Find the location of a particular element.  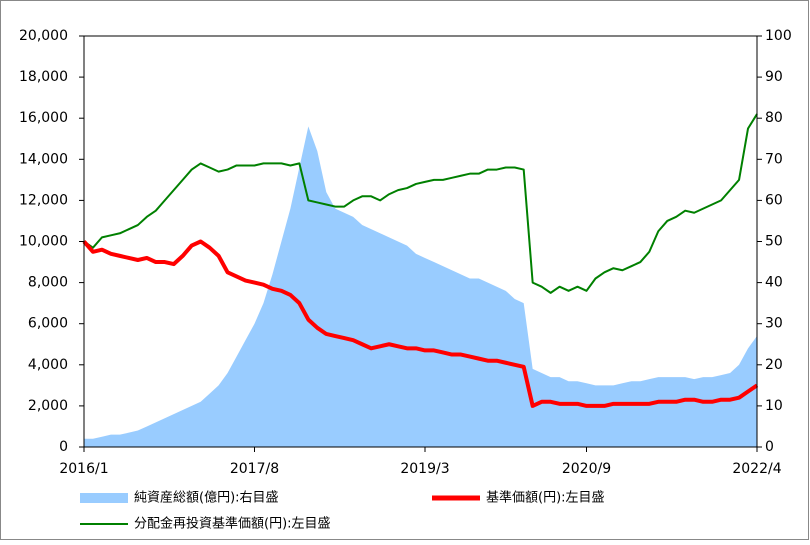

x-tick-label: 2017/8 is located at coordinates (254, 469).